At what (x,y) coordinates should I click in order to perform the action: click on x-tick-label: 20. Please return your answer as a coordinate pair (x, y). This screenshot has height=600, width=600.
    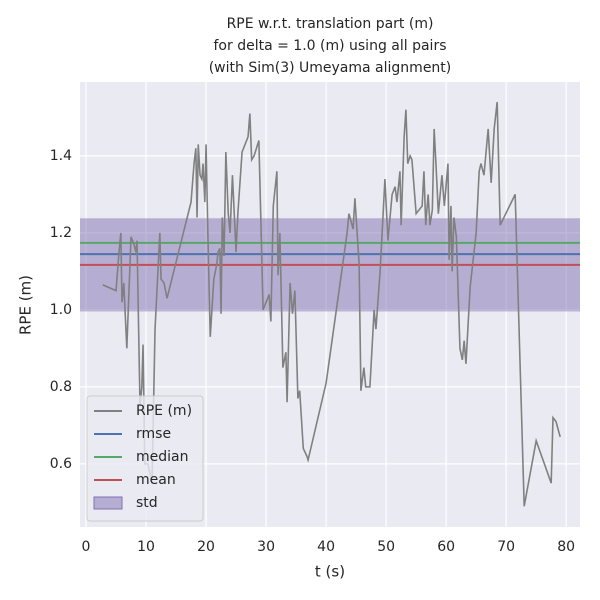
    Looking at the image, I should click on (206, 547).